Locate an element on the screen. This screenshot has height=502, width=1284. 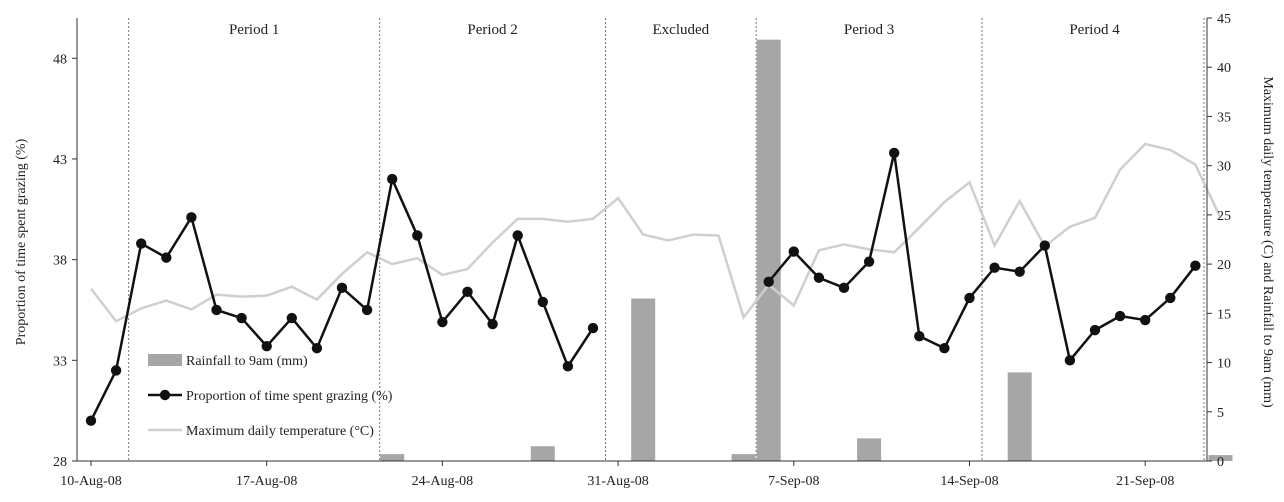
period-label: Period 3 is located at coordinates (869, 30).